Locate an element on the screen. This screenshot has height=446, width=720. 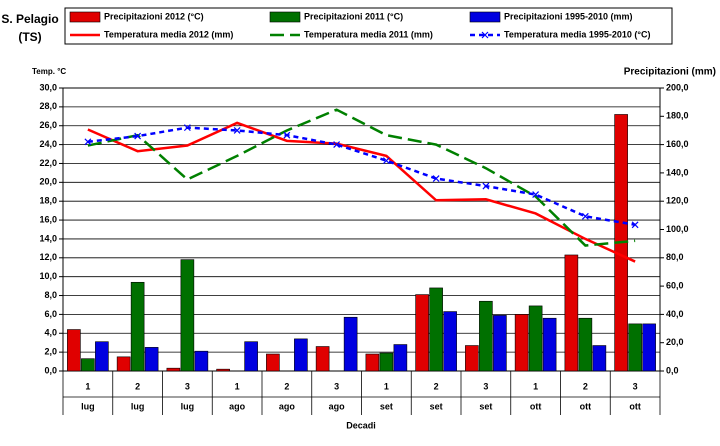
y-tick-label: 20,0 is located at coordinates (48, 182).